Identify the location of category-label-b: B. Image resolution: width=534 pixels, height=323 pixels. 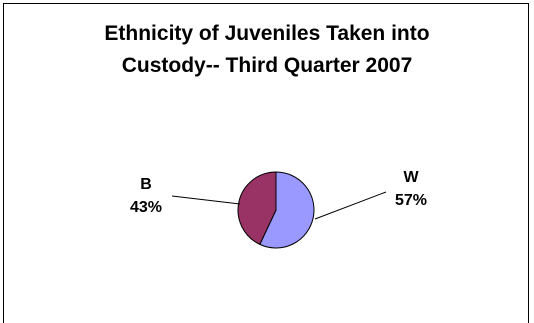
(146, 184).